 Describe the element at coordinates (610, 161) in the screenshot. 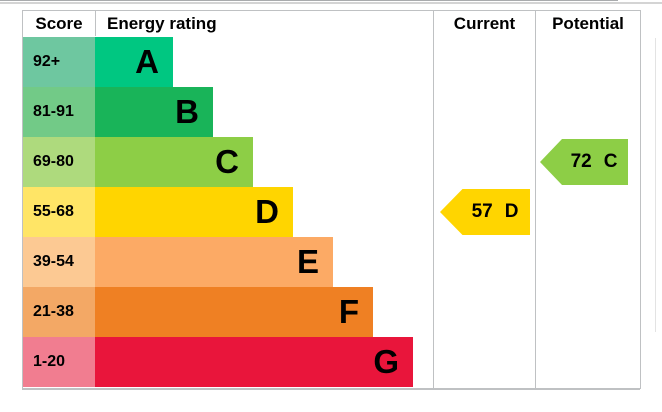

I see `potential-rating-letter: C` at that location.